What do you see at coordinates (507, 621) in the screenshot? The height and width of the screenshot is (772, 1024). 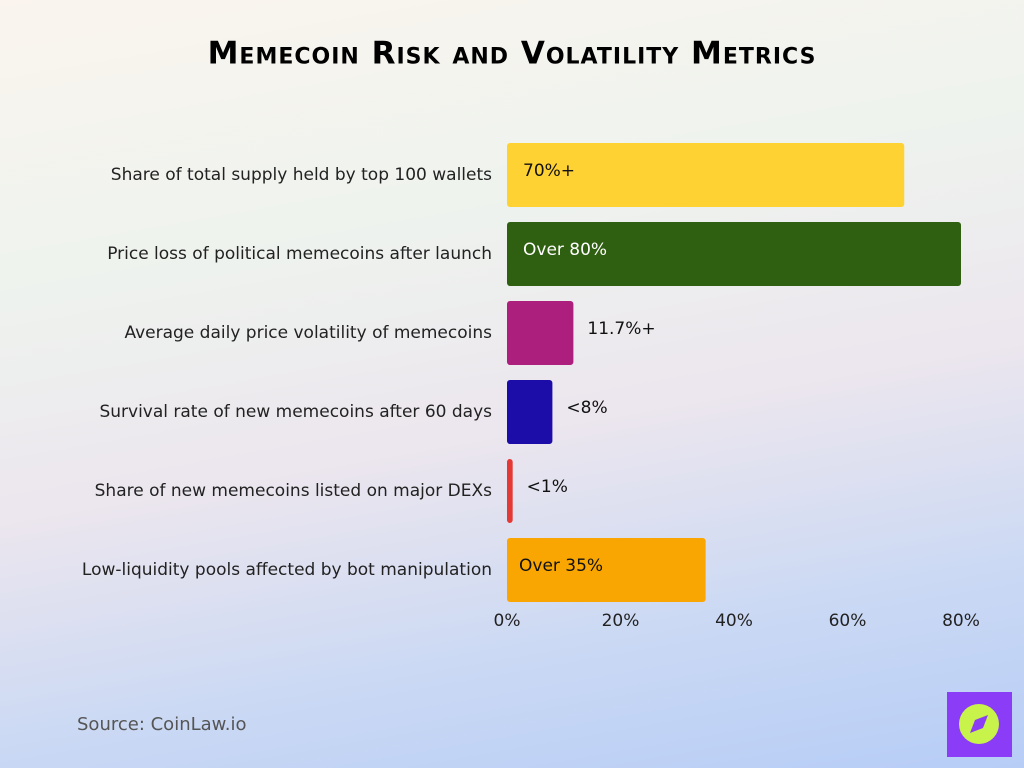 I see `x-tick-label: 0%` at bounding box center [507, 621].